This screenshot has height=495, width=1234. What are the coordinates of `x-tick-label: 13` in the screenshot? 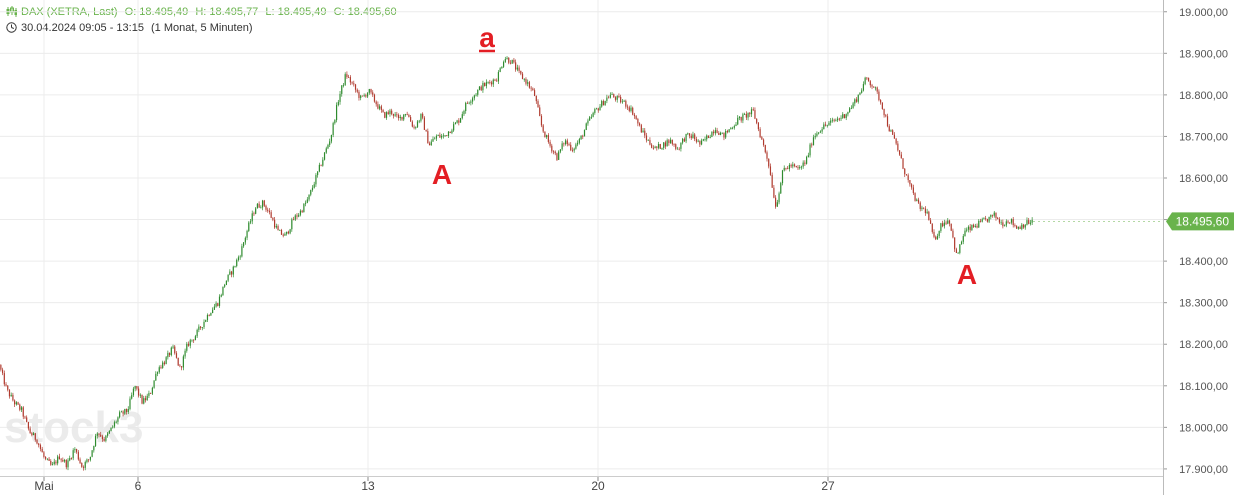 It's located at (368, 486).